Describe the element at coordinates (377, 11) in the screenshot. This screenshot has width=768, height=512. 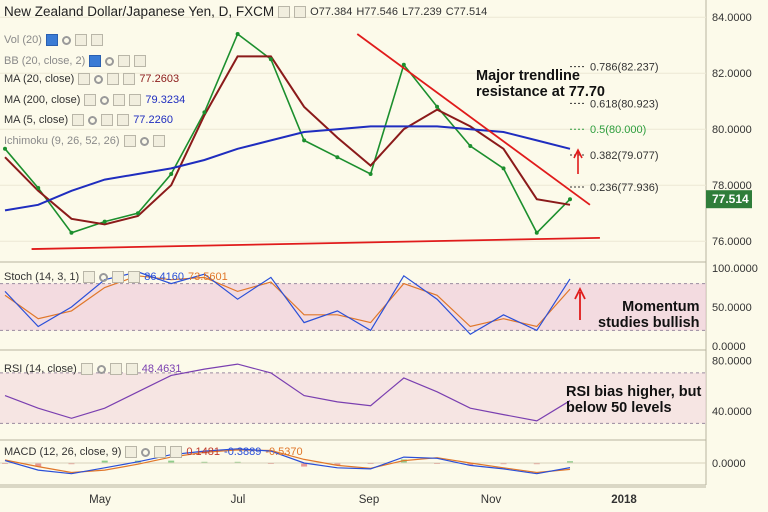
I see `ohlc-high: H77.546` at that location.